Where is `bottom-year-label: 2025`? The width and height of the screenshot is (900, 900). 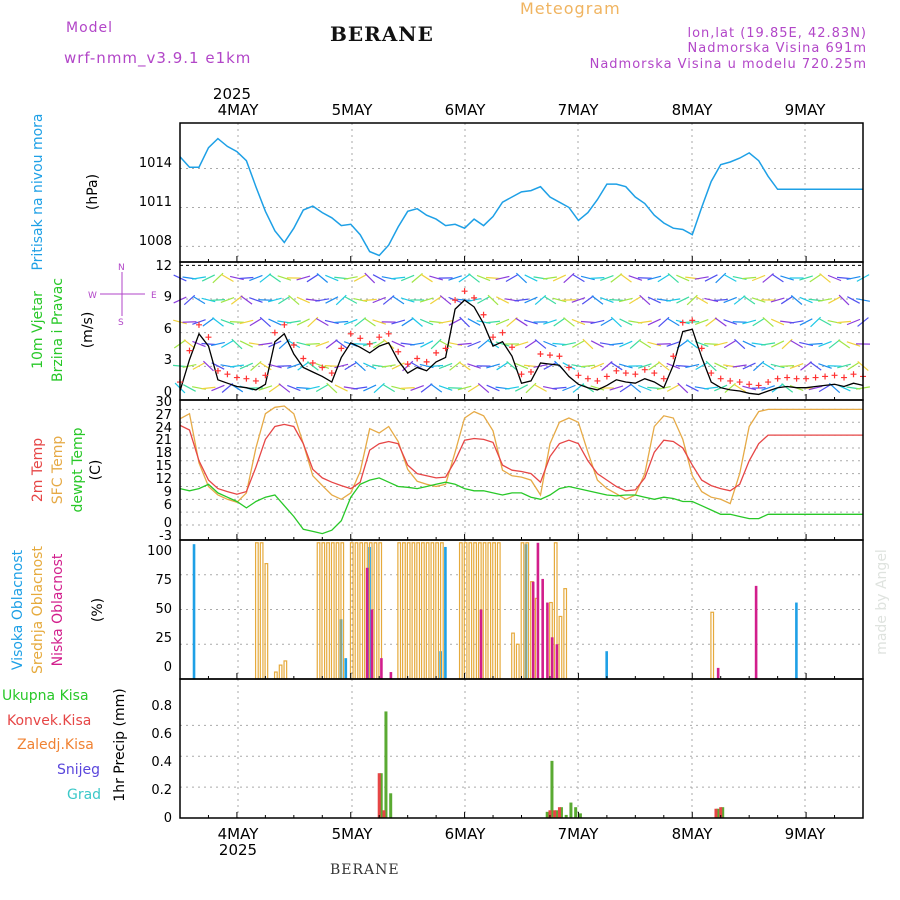
bottom-year-label: 2025 is located at coordinates (238, 850).